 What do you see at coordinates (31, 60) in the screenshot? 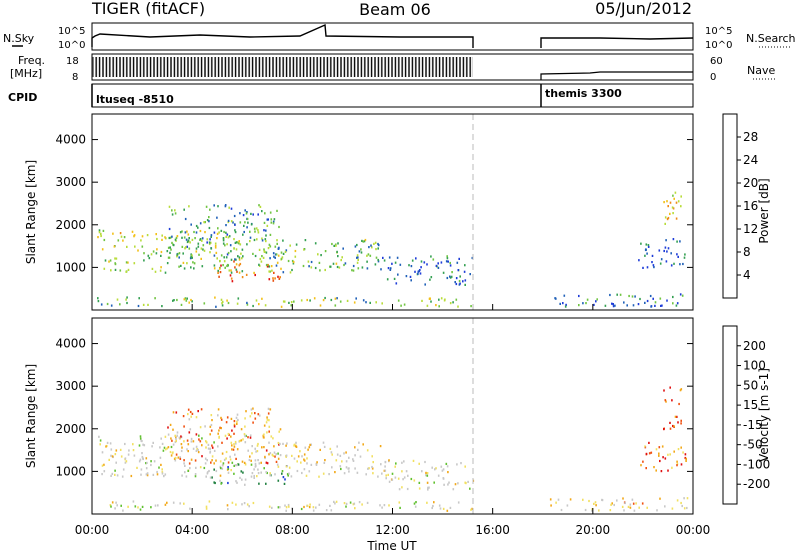
I see `freq-label-line1: Freq.` at bounding box center [31, 60].